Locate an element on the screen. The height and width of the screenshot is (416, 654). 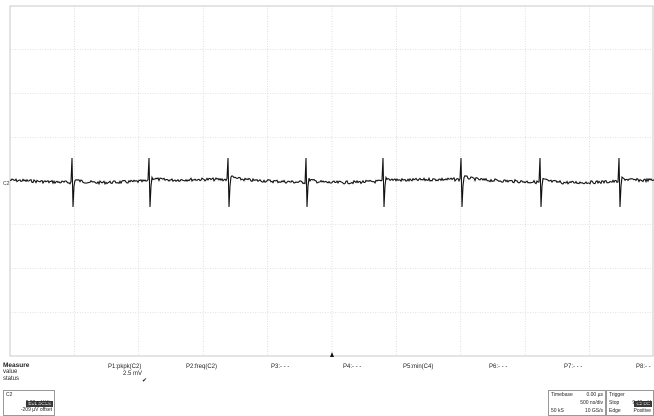
measure-param-p7: P7:- - - is located at coordinates (573, 367).